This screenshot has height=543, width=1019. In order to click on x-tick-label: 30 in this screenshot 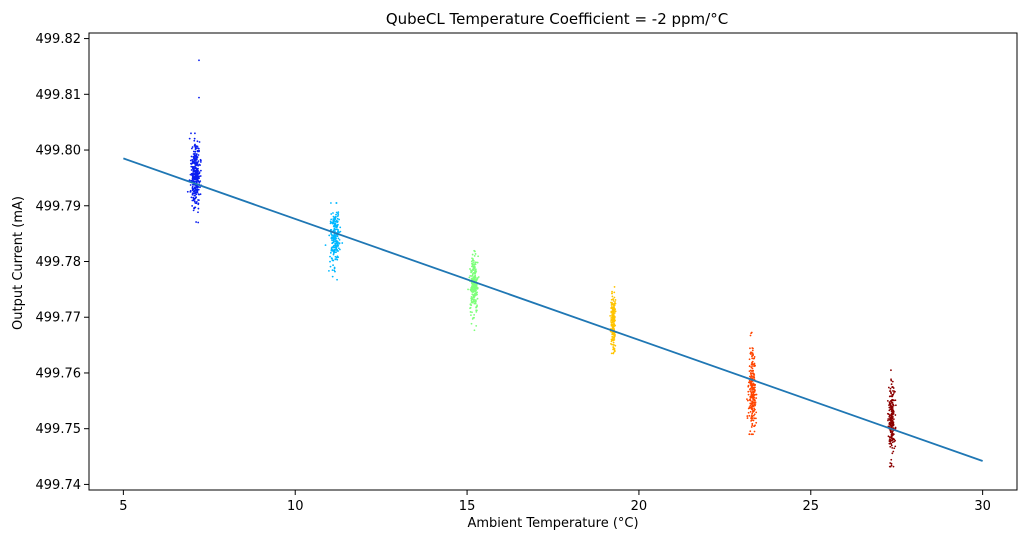, I will do `click(982, 506)`.